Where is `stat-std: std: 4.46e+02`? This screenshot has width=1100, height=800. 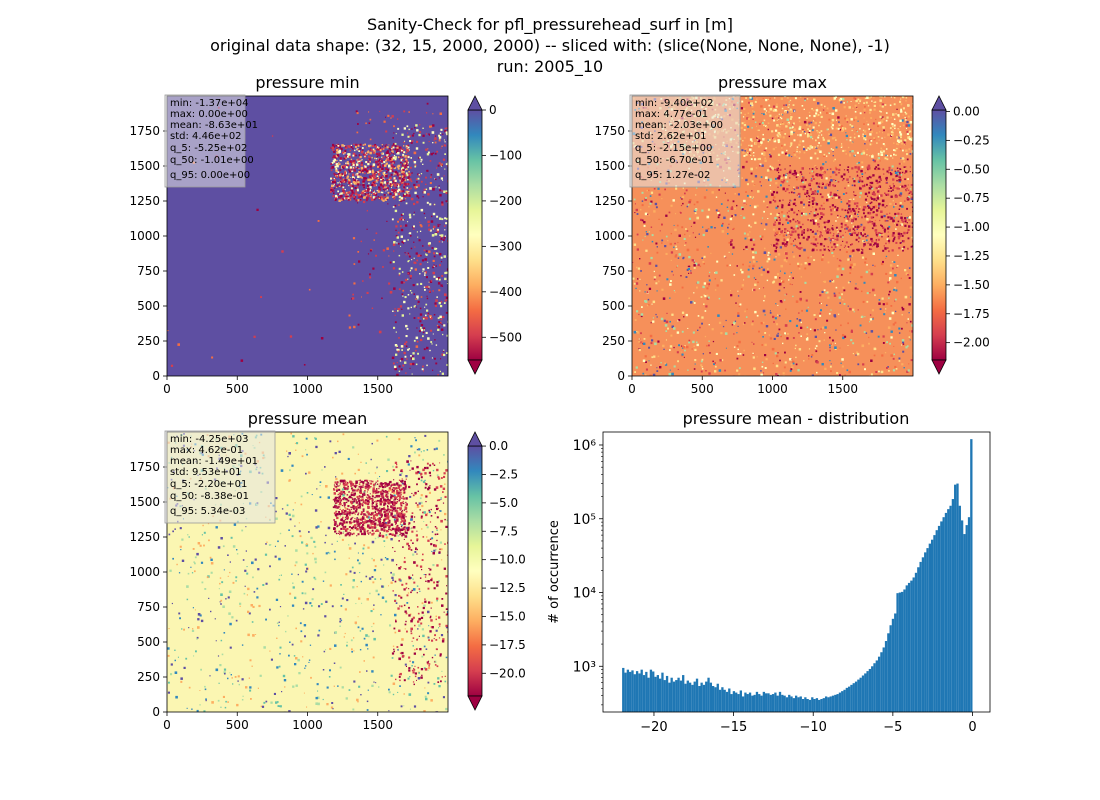
stat-std: std: 4.46e+02 is located at coordinates (206, 136).